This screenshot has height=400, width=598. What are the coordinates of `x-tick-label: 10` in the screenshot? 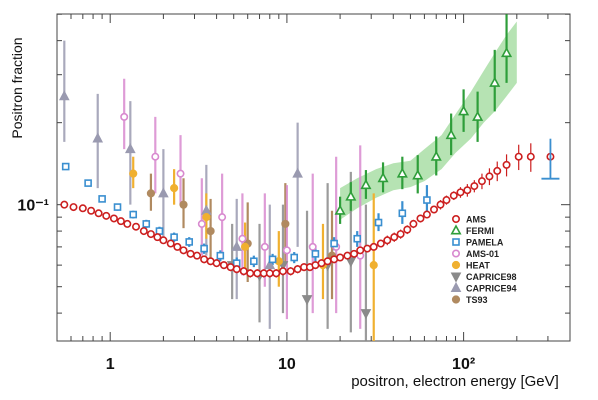 It's located at (287, 364).